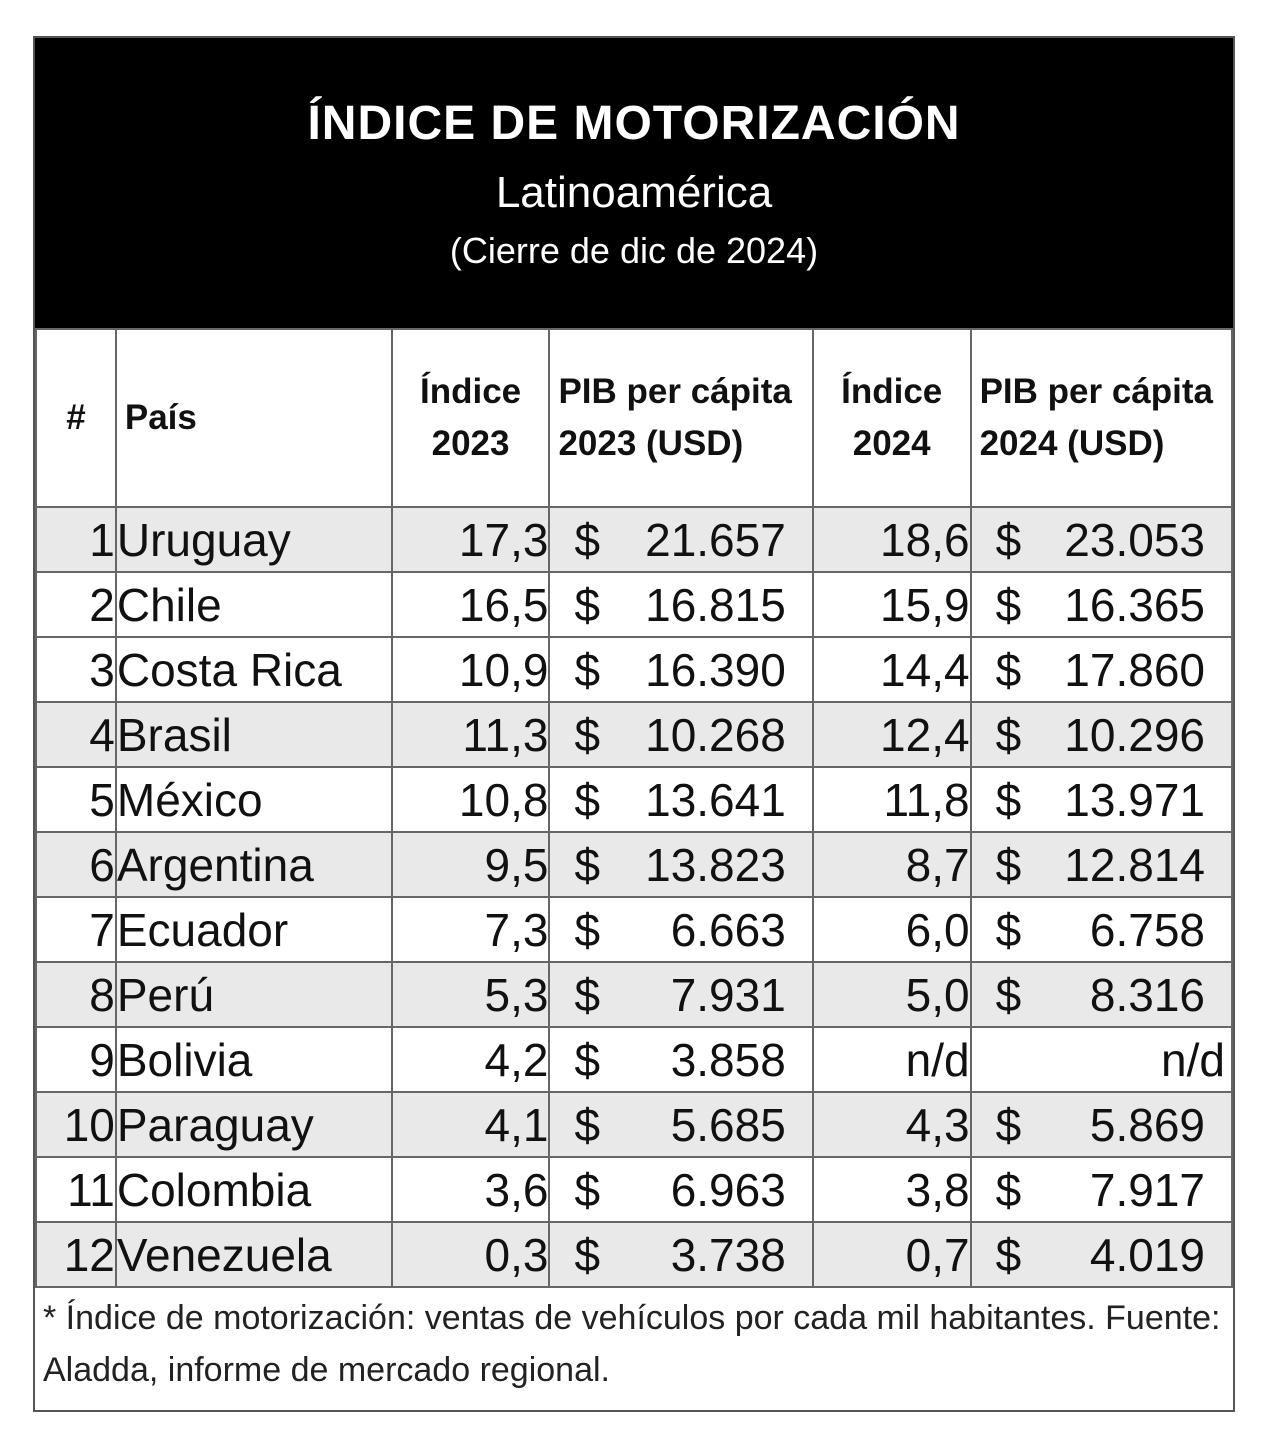 Image resolution: width=1280 pixels, height=1449 pixels. What do you see at coordinates (1134, 734) in the screenshot?
I see `currency-value: 10.296` at bounding box center [1134, 734].